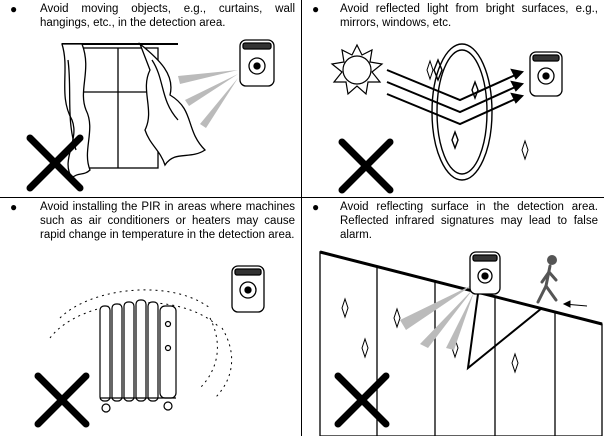 Image resolution: width=604 pixels, height=436 pixels. I want to click on reflection-arrows, so click(455, 97).